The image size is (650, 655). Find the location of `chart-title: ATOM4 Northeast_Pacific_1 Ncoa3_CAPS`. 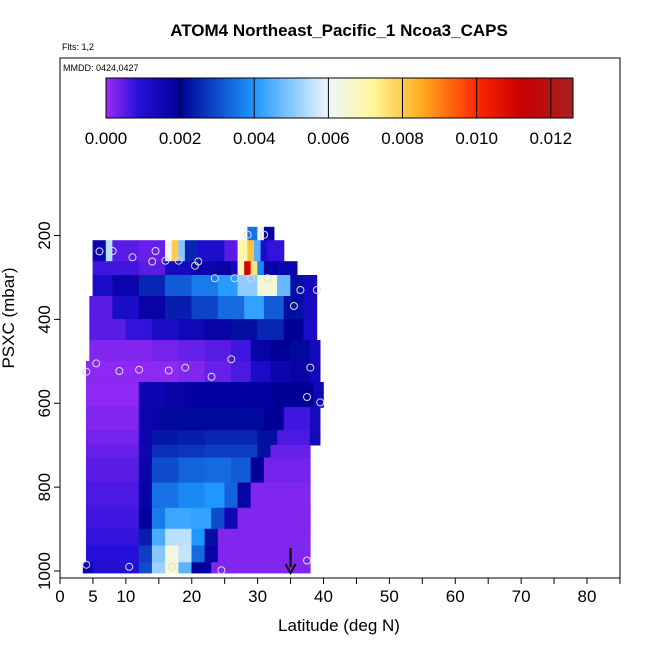

chart-title: ATOM4 Northeast_Pacific_1 Ncoa3_CAPS is located at coordinates (339, 30).